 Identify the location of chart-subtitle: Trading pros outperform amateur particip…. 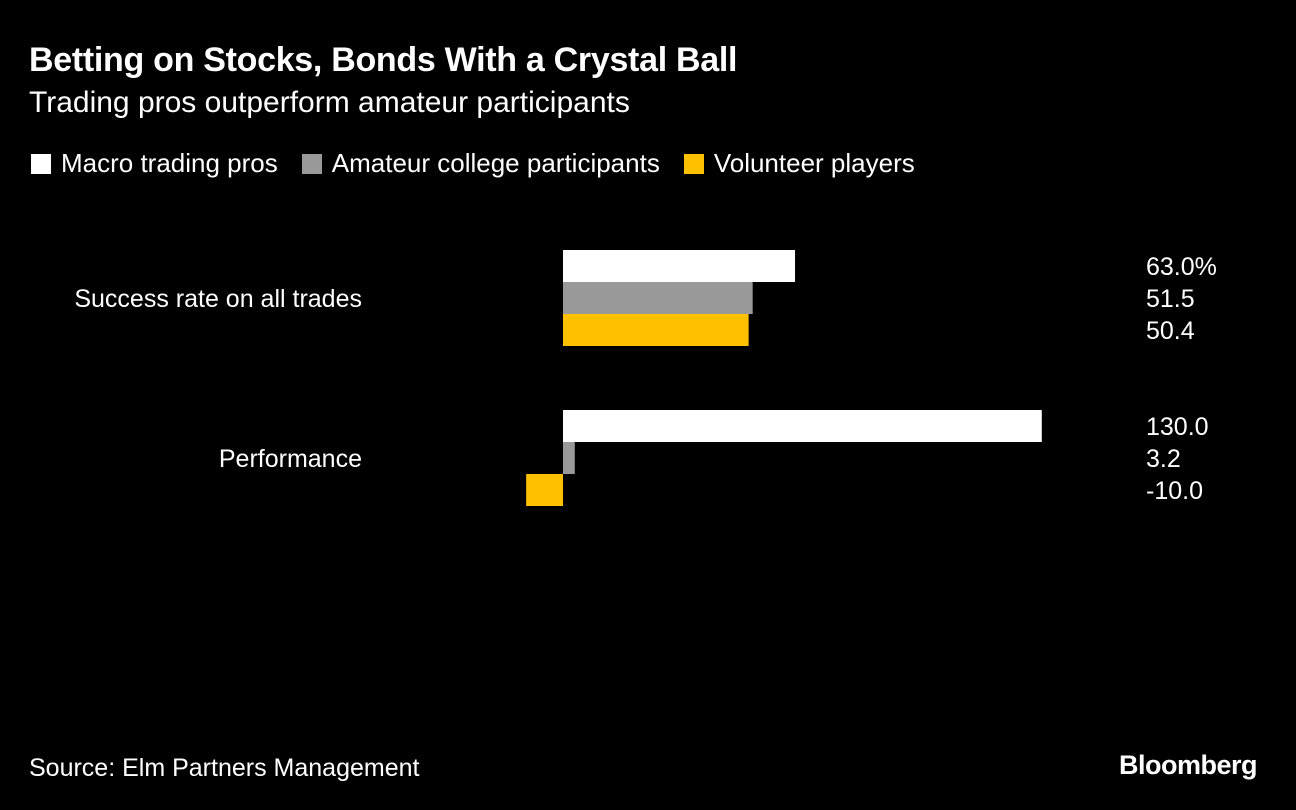
(329, 102).